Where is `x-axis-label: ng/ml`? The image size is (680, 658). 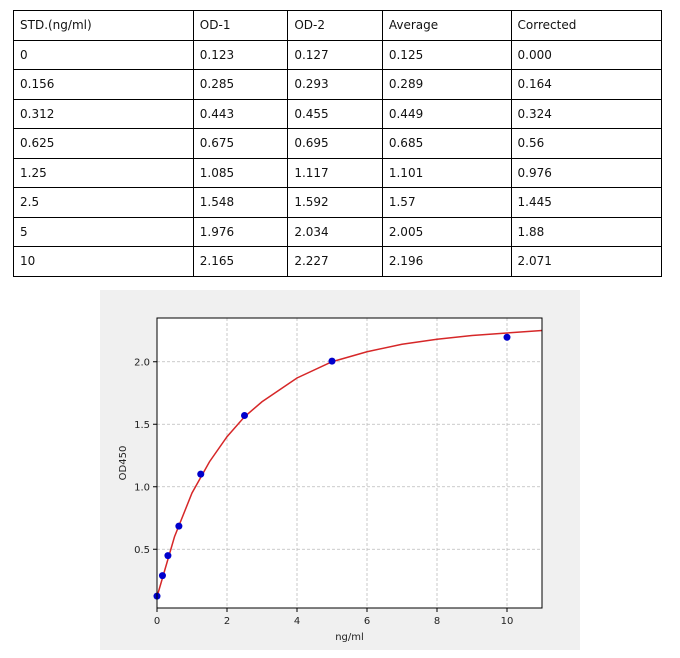
x-axis-label: ng/ml is located at coordinates (349, 637).